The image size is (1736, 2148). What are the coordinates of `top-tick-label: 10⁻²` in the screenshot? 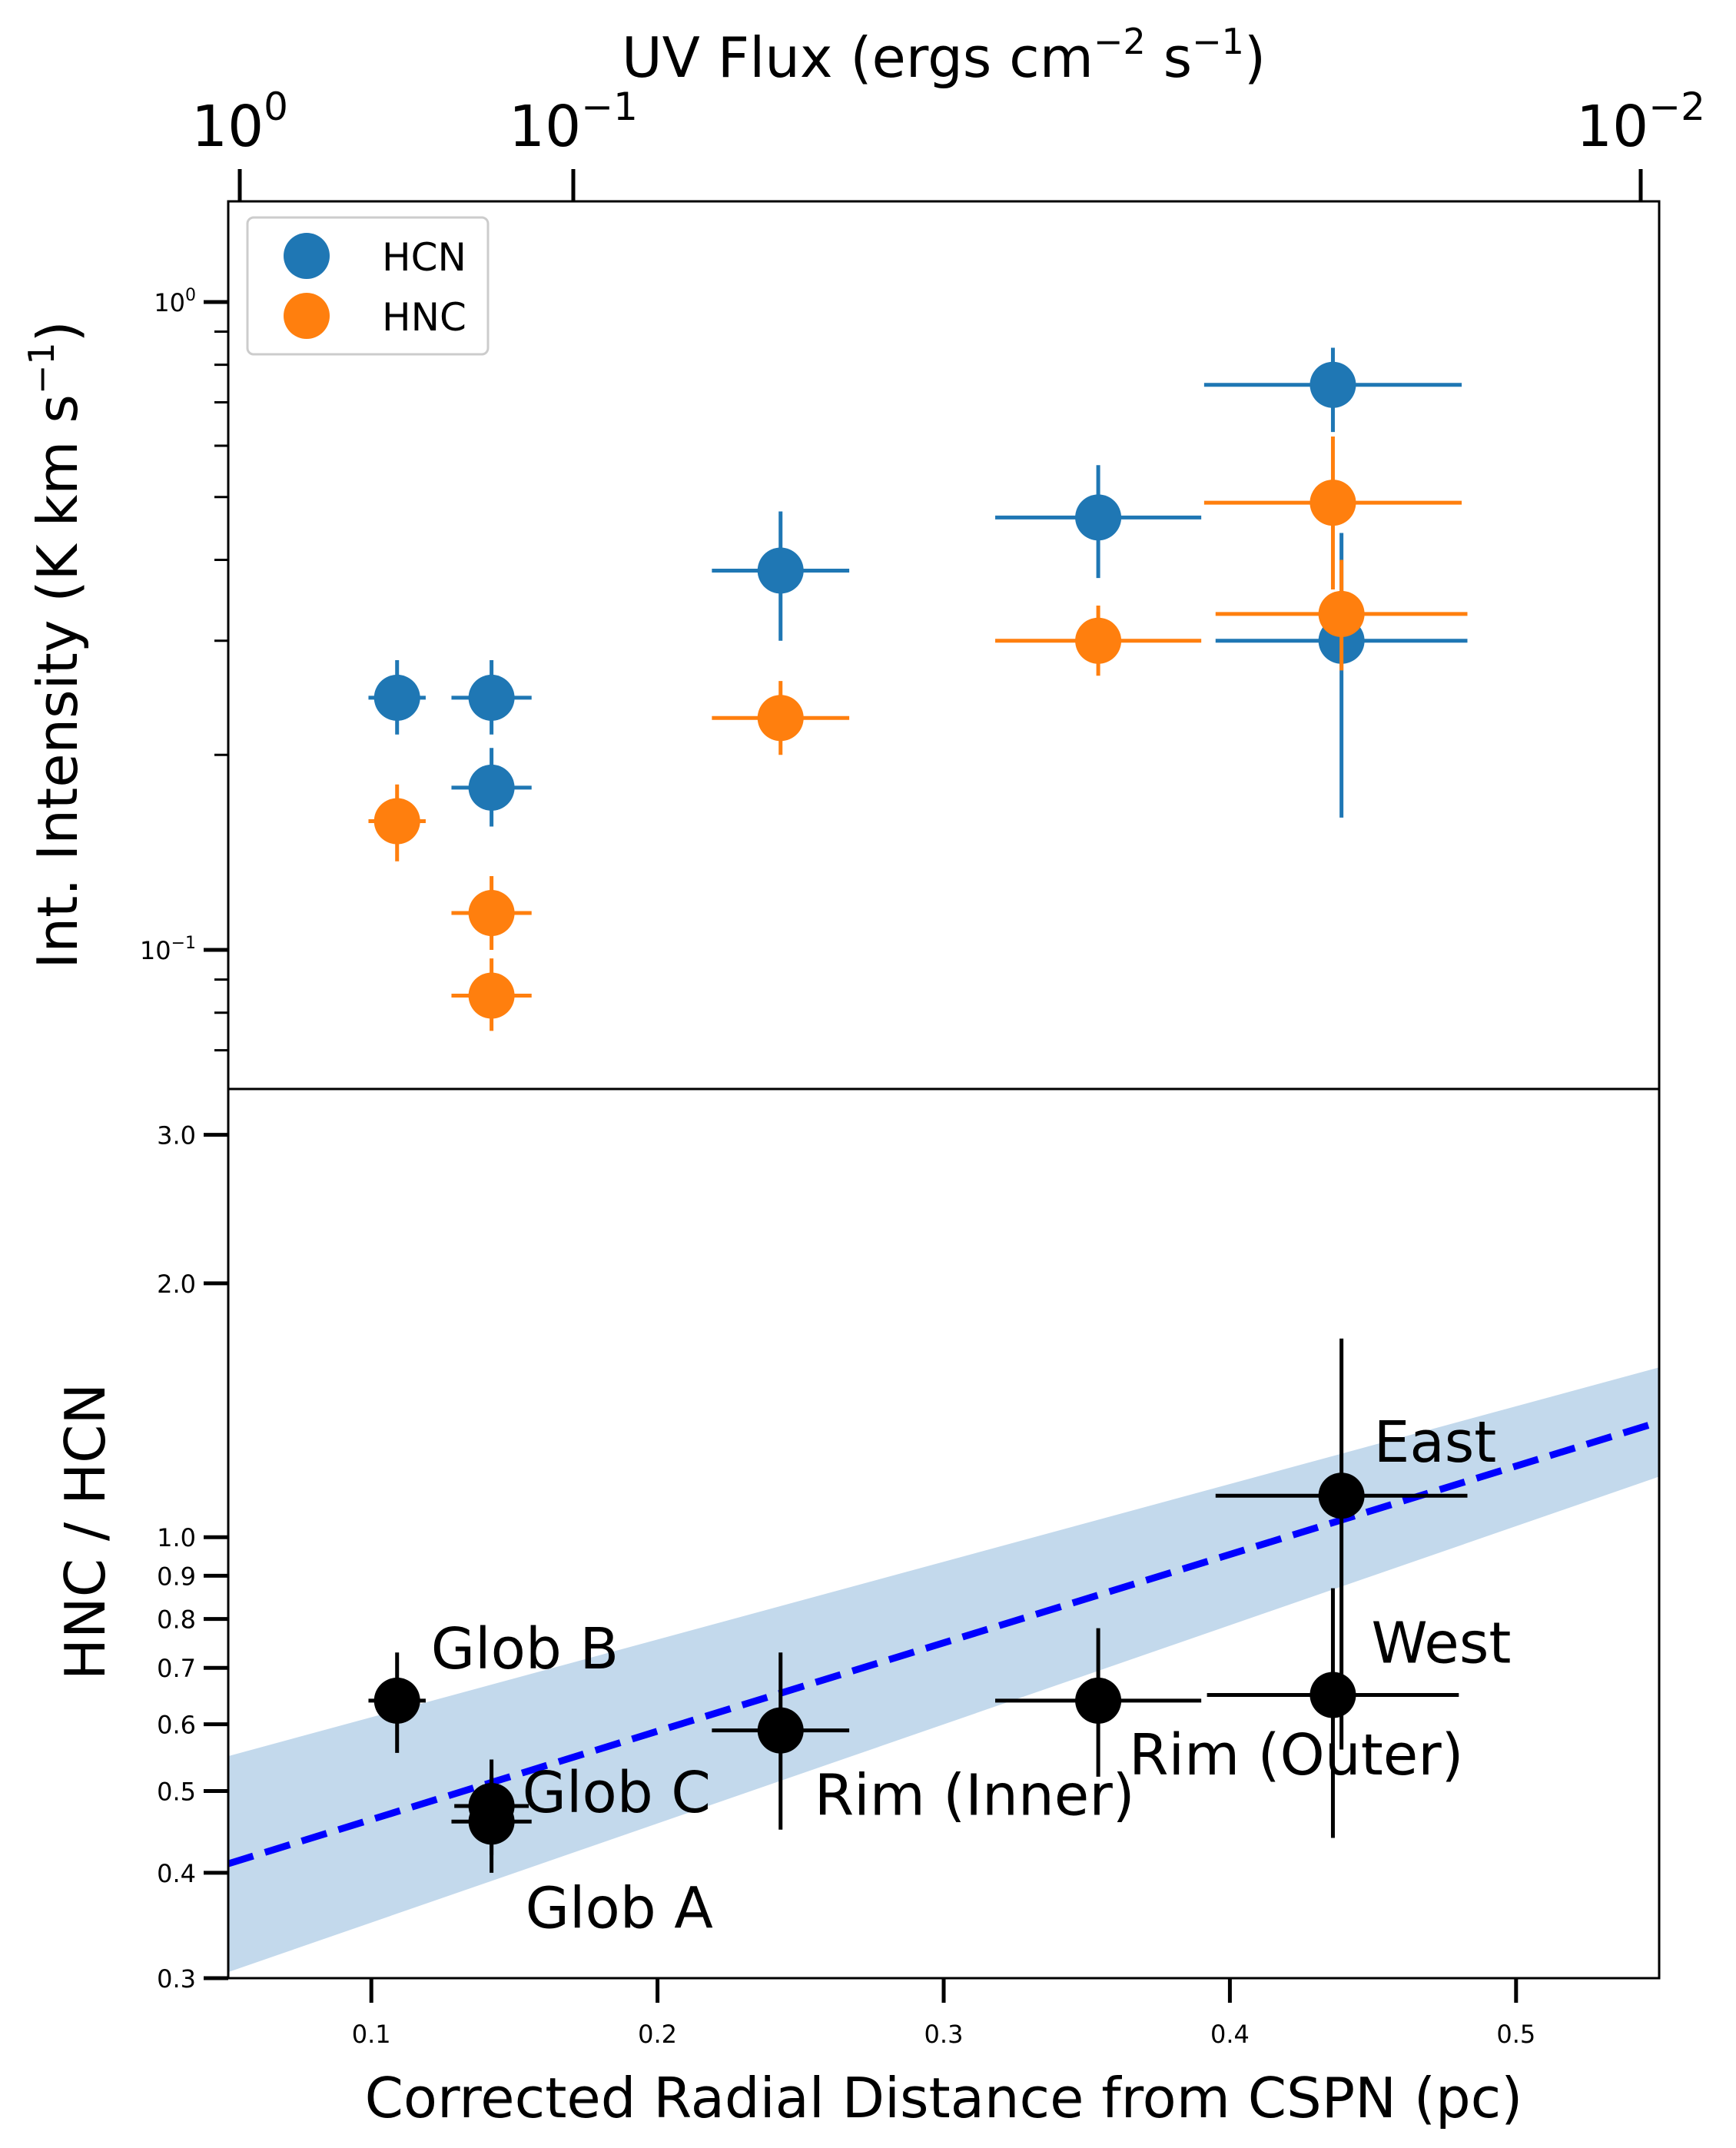 It's located at (1640, 123).